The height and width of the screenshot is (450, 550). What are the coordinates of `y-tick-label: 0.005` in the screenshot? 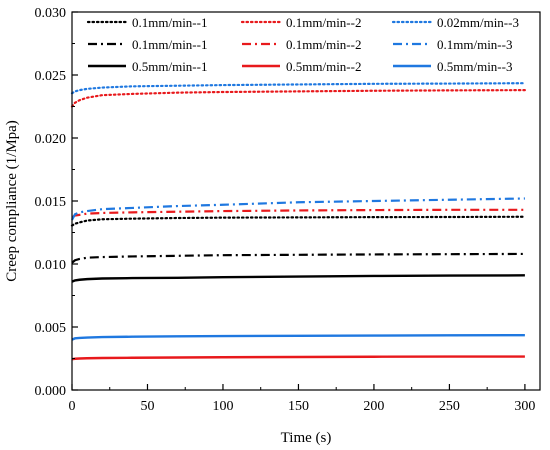 It's located at (51, 328).